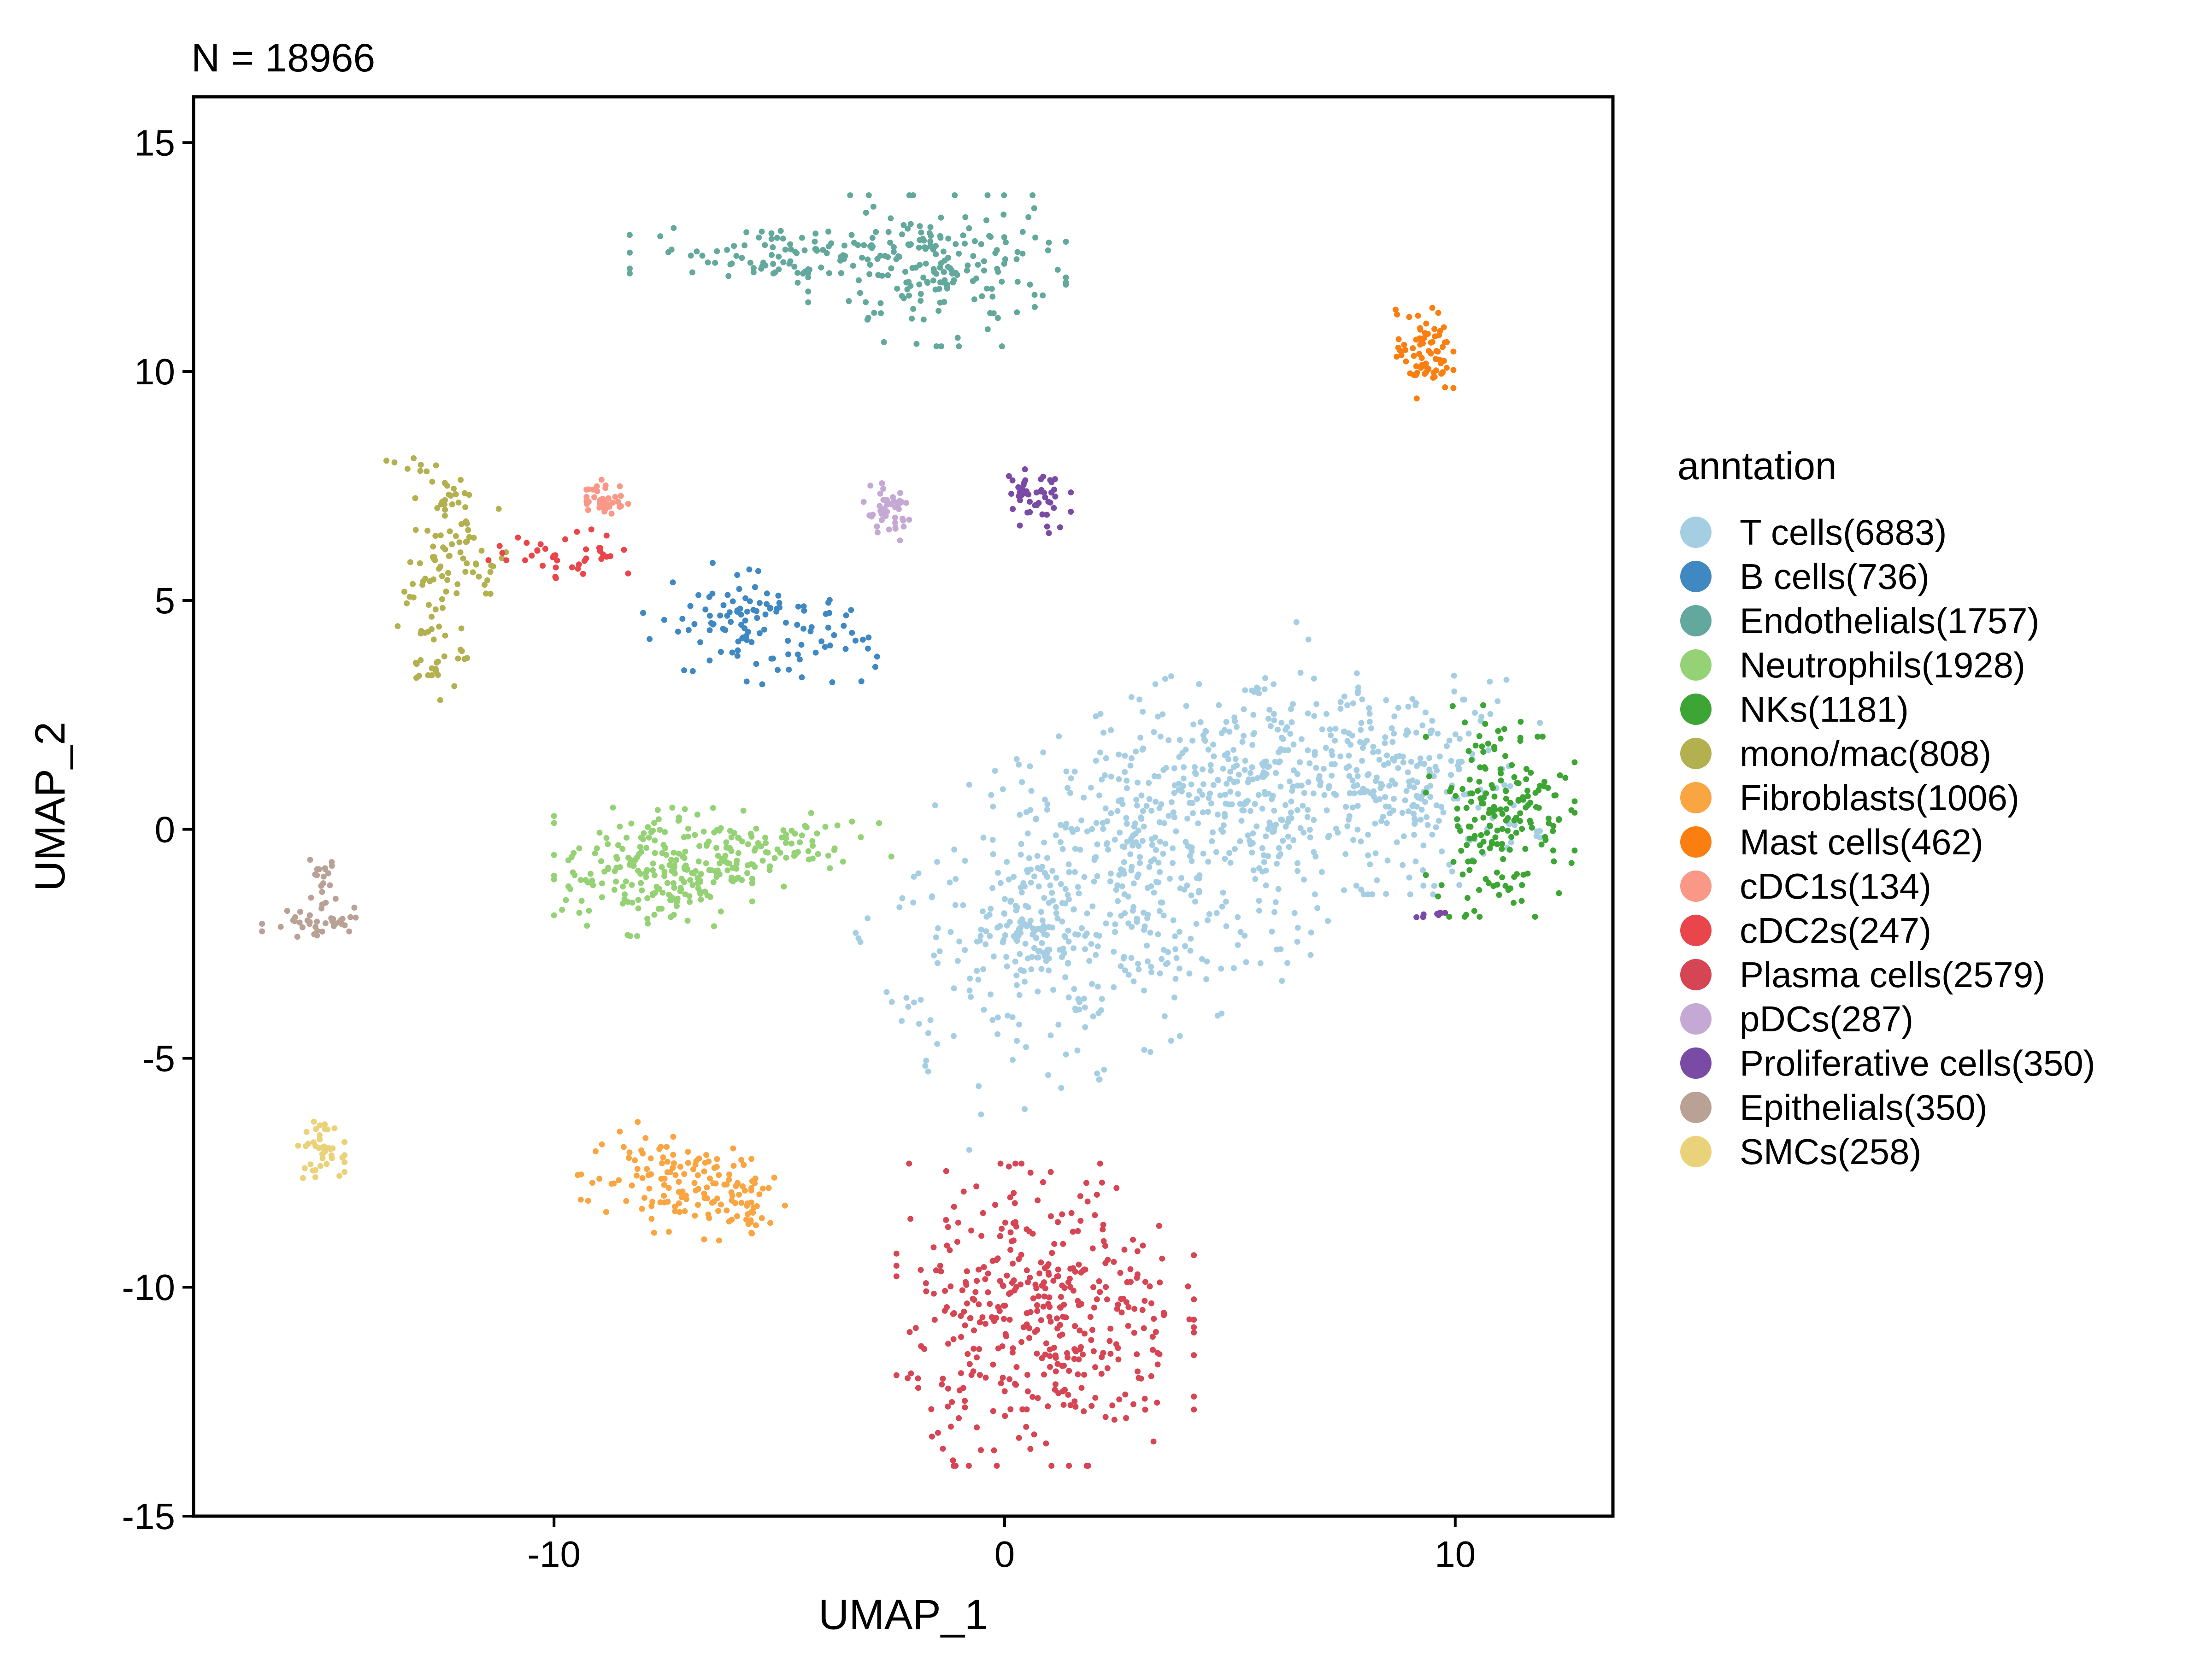  I want to click on legend-swatch, so click(1696, 797).